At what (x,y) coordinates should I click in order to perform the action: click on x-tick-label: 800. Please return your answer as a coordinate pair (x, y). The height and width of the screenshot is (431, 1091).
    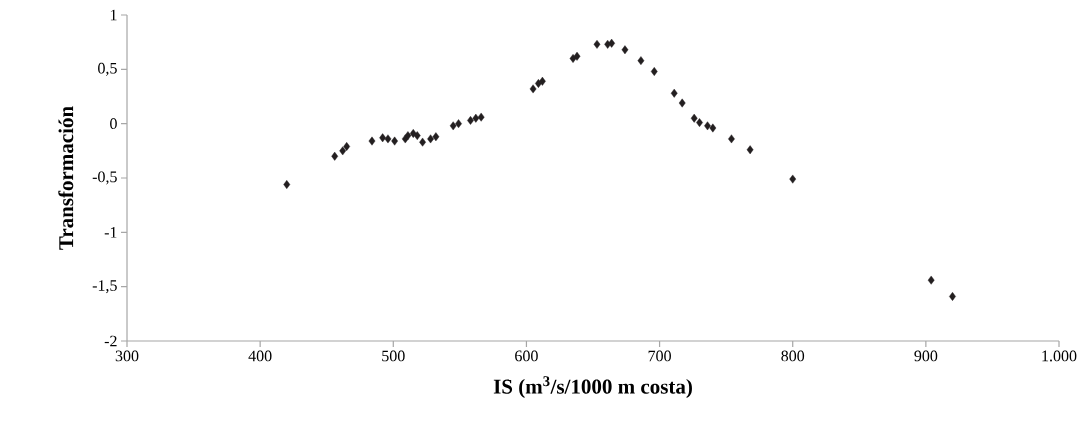
    Looking at the image, I should click on (793, 356).